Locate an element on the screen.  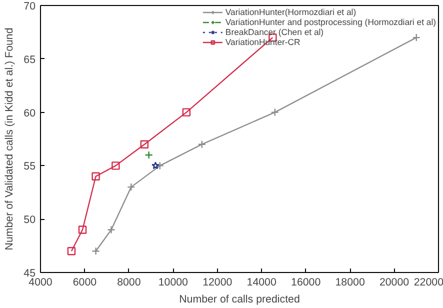
x-tick-label: 20000 is located at coordinates (394, 282).